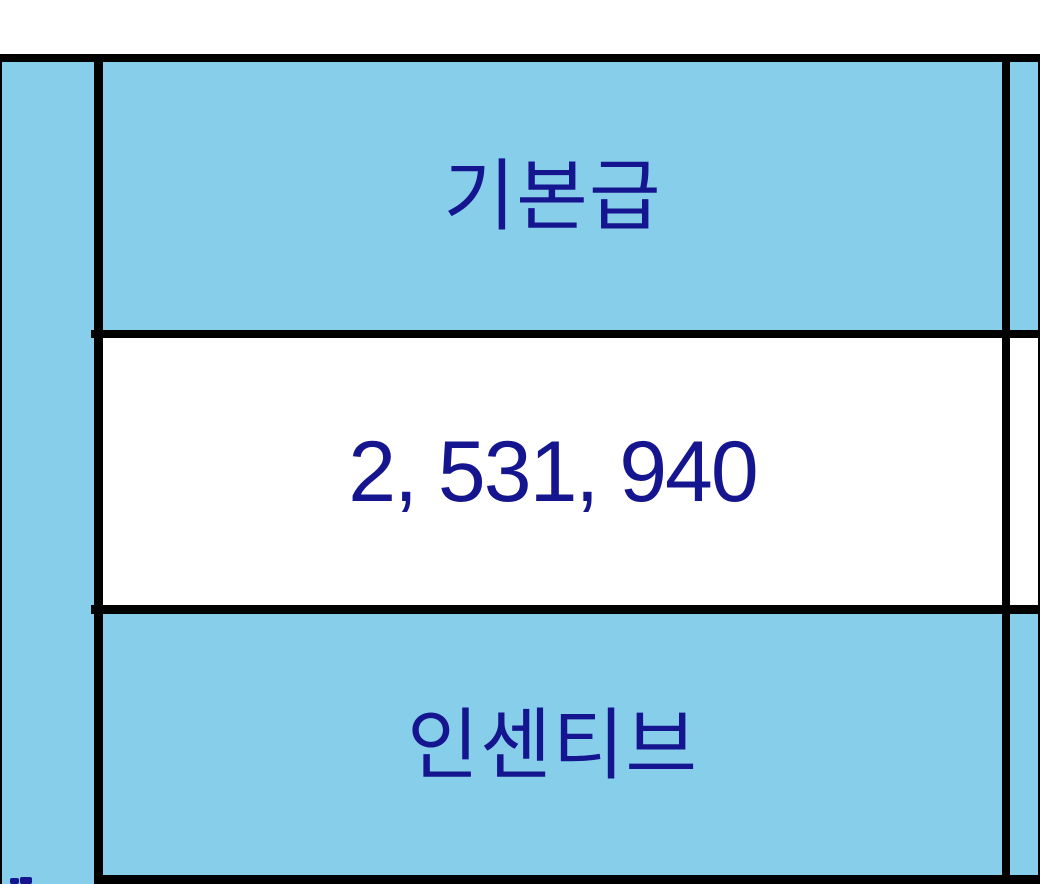 The width and height of the screenshot is (1040, 884). What do you see at coordinates (1024, 471) in the screenshot?
I see `right-column-cell-middle` at bounding box center [1024, 471].